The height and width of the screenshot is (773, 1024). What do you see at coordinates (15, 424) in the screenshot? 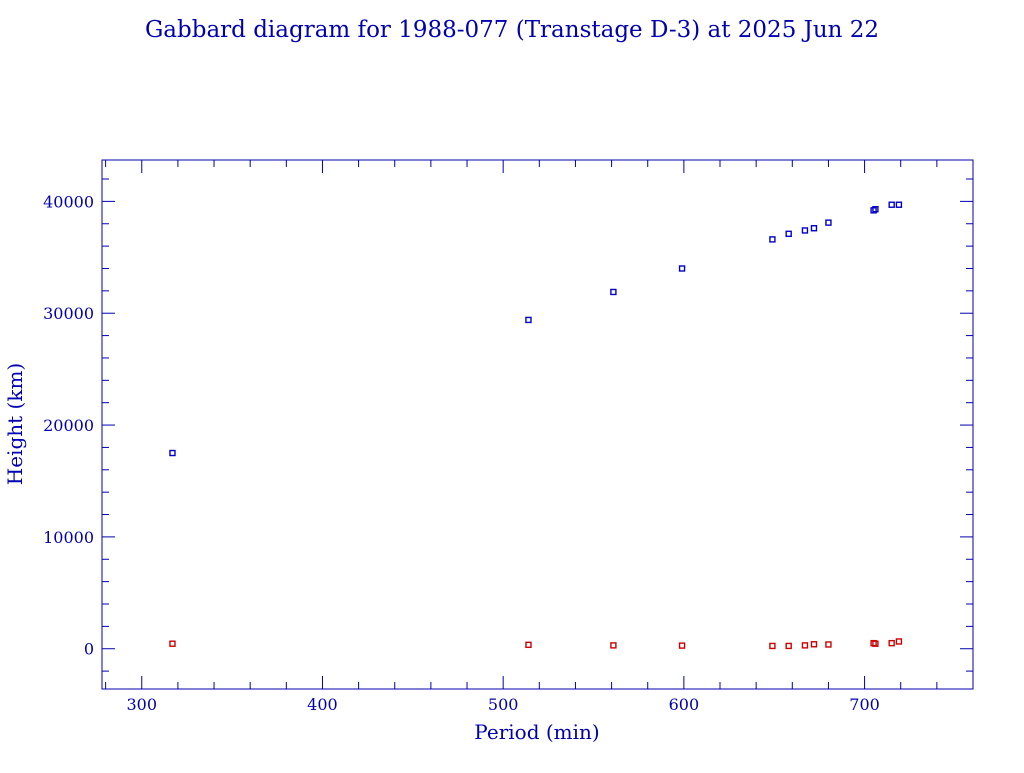
I see `y-axis-label: Height (km)` at bounding box center [15, 424].